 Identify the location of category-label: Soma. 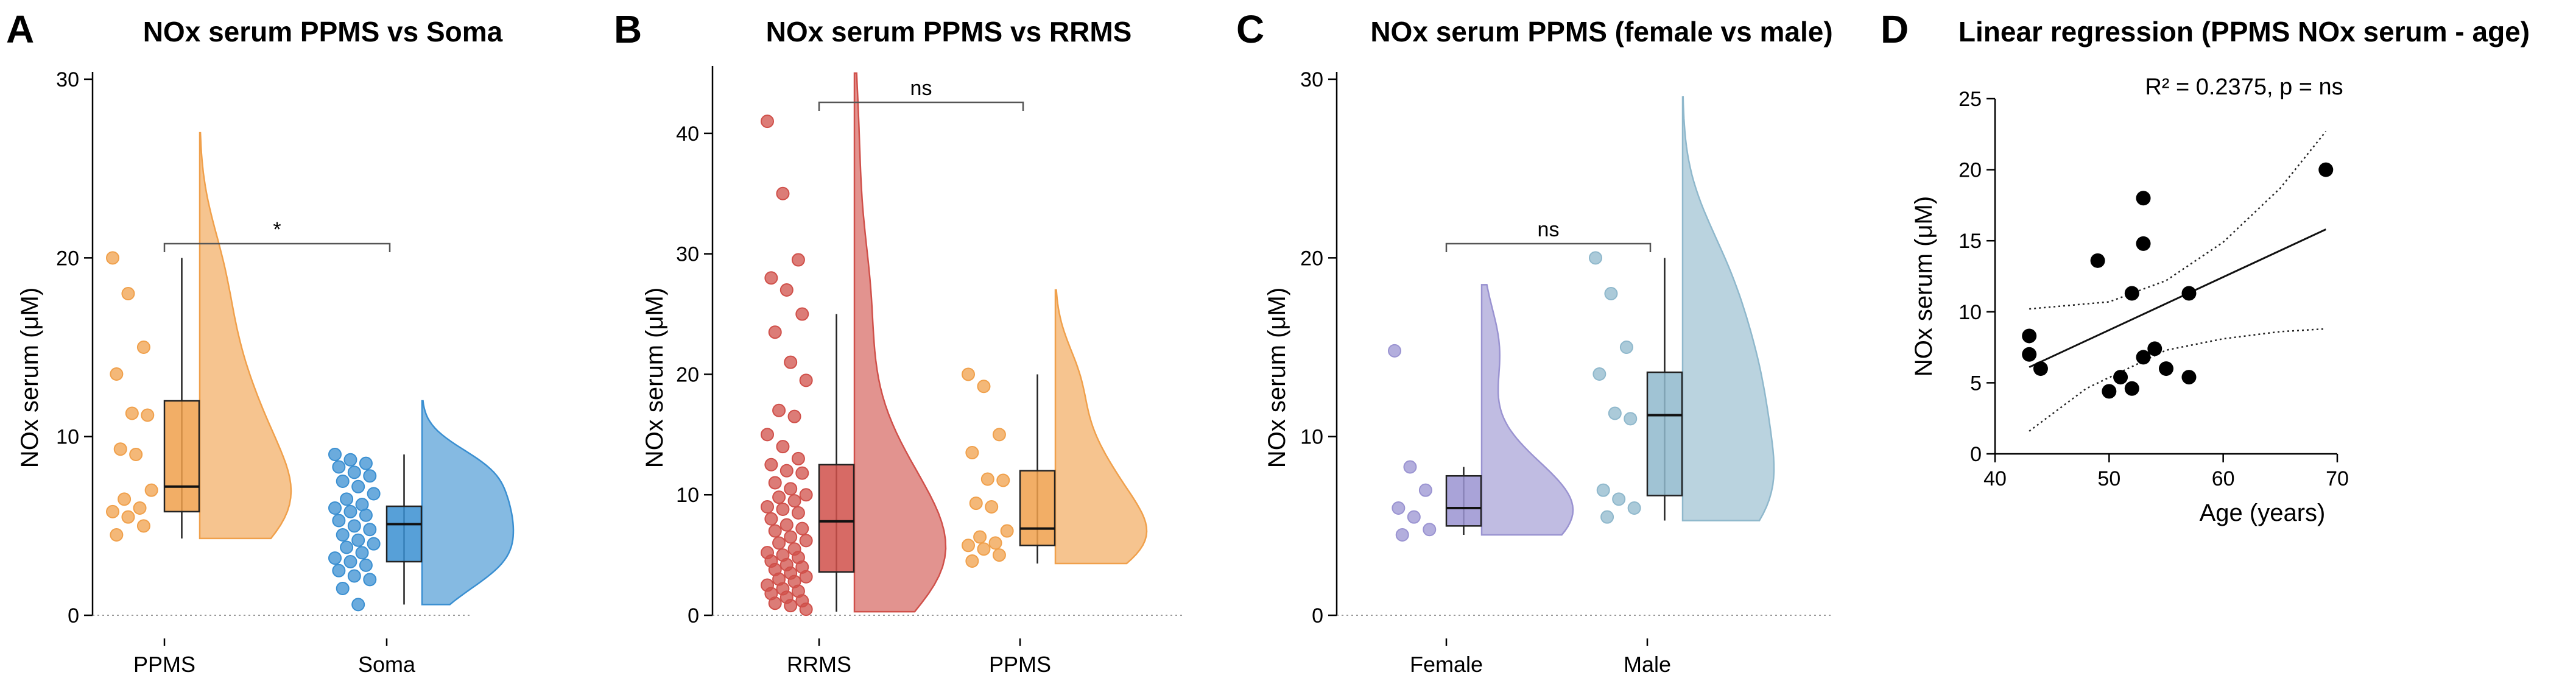
(387, 664).